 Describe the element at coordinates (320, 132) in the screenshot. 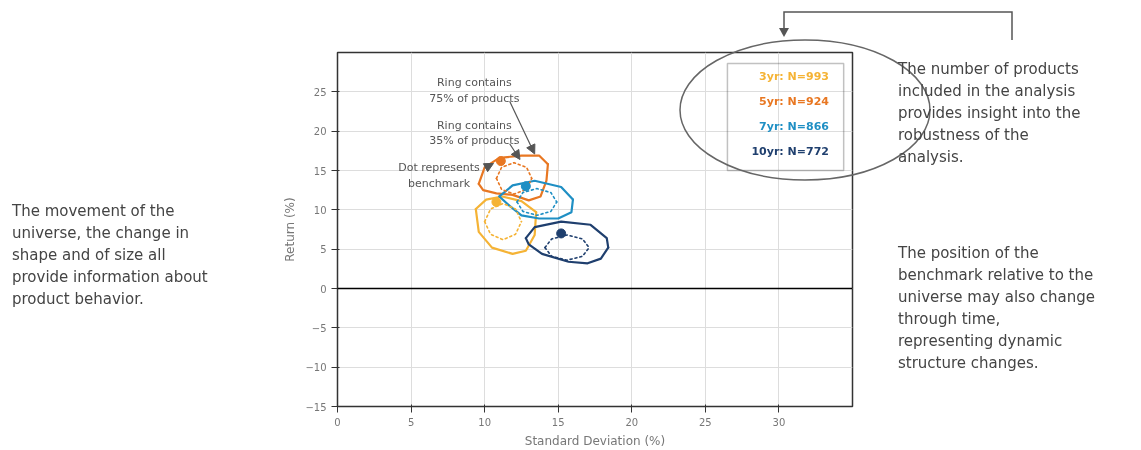

I see `y-tick-label: 20` at that location.